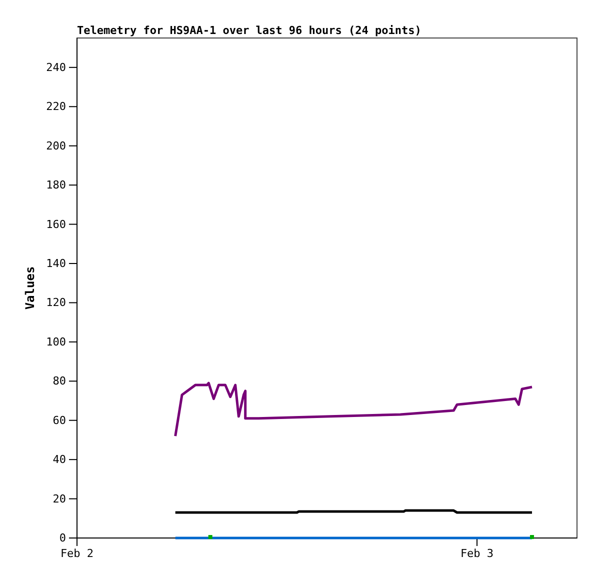 The width and height of the screenshot is (597, 579). Describe the element at coordinates (249, 30) in the screenshot. I see `chart-title: Telemetry for HS9AA-1 over last 96 hours (24 points)` at that location.